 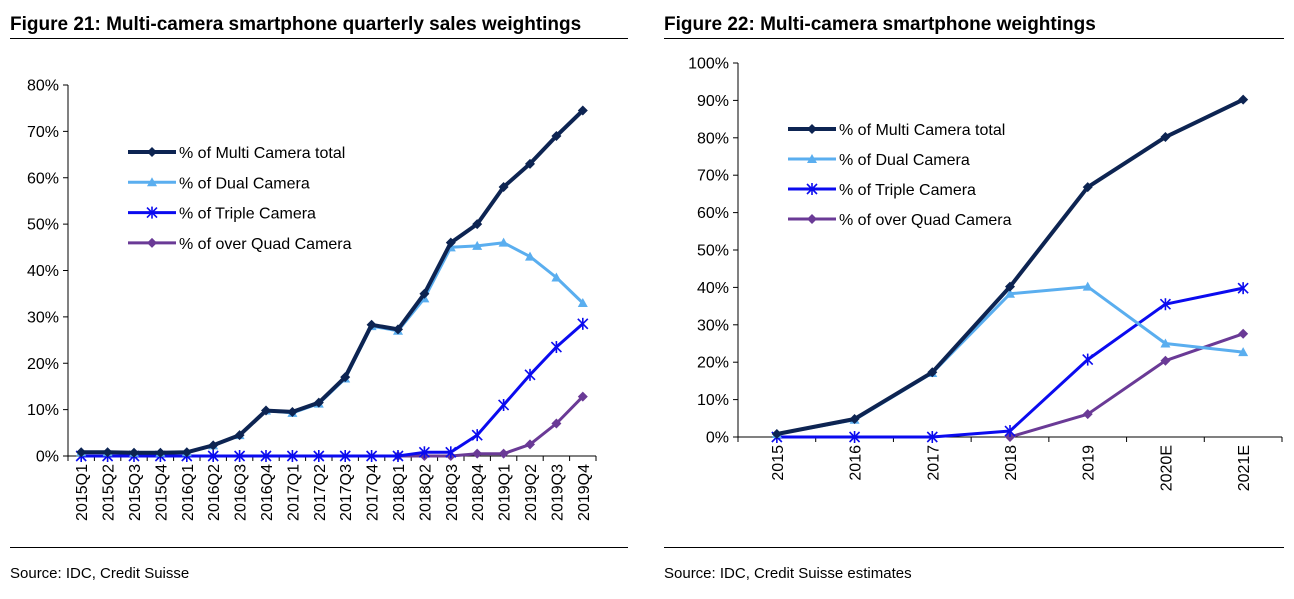 I want to click on figure-21-source: Source: IDC, Credit Suisse, so click(x=100, y=573).